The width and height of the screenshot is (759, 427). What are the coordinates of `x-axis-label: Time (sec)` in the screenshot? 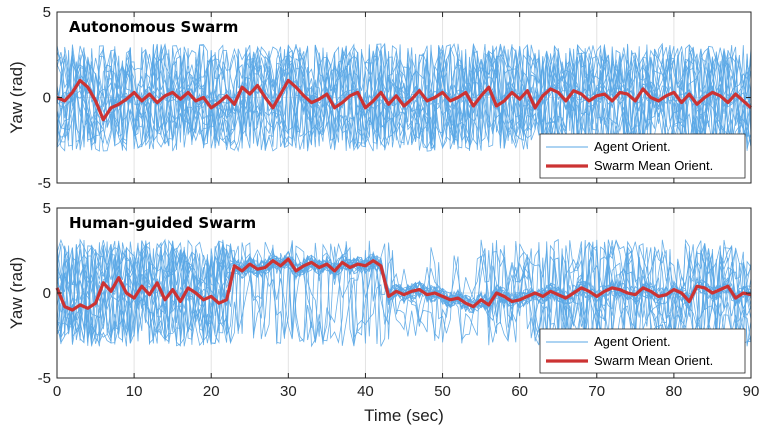 It's located at (404, 415).